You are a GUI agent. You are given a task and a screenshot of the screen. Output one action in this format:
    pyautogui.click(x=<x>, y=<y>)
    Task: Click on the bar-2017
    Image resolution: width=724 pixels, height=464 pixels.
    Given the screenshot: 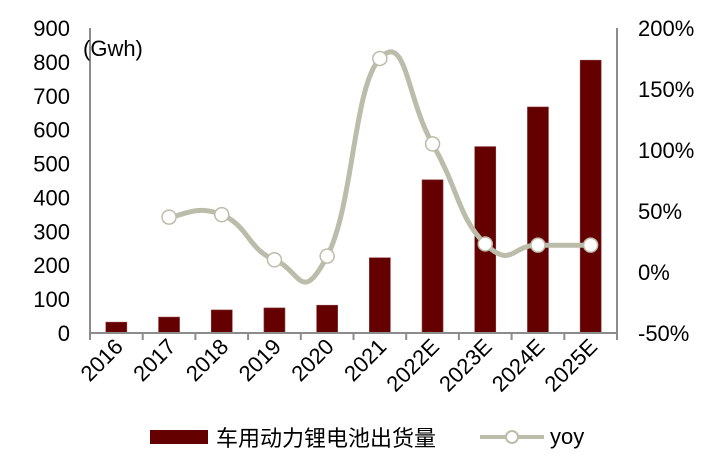 What is the action you would take?
    pyautogui.click(x=169, y=325)
    